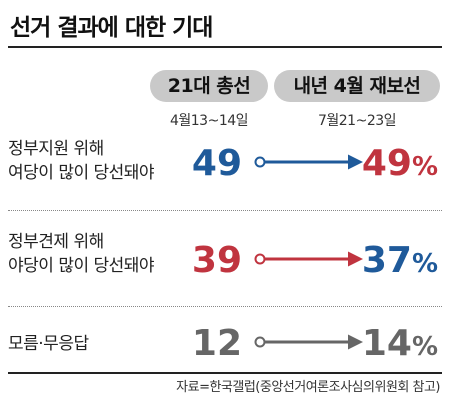 Image resolution: width=450 pixels, height=400 pixels. Describe the element at coordinates (217, 163) in the screenshot. I see `start-value-ruling: 49` at that location.